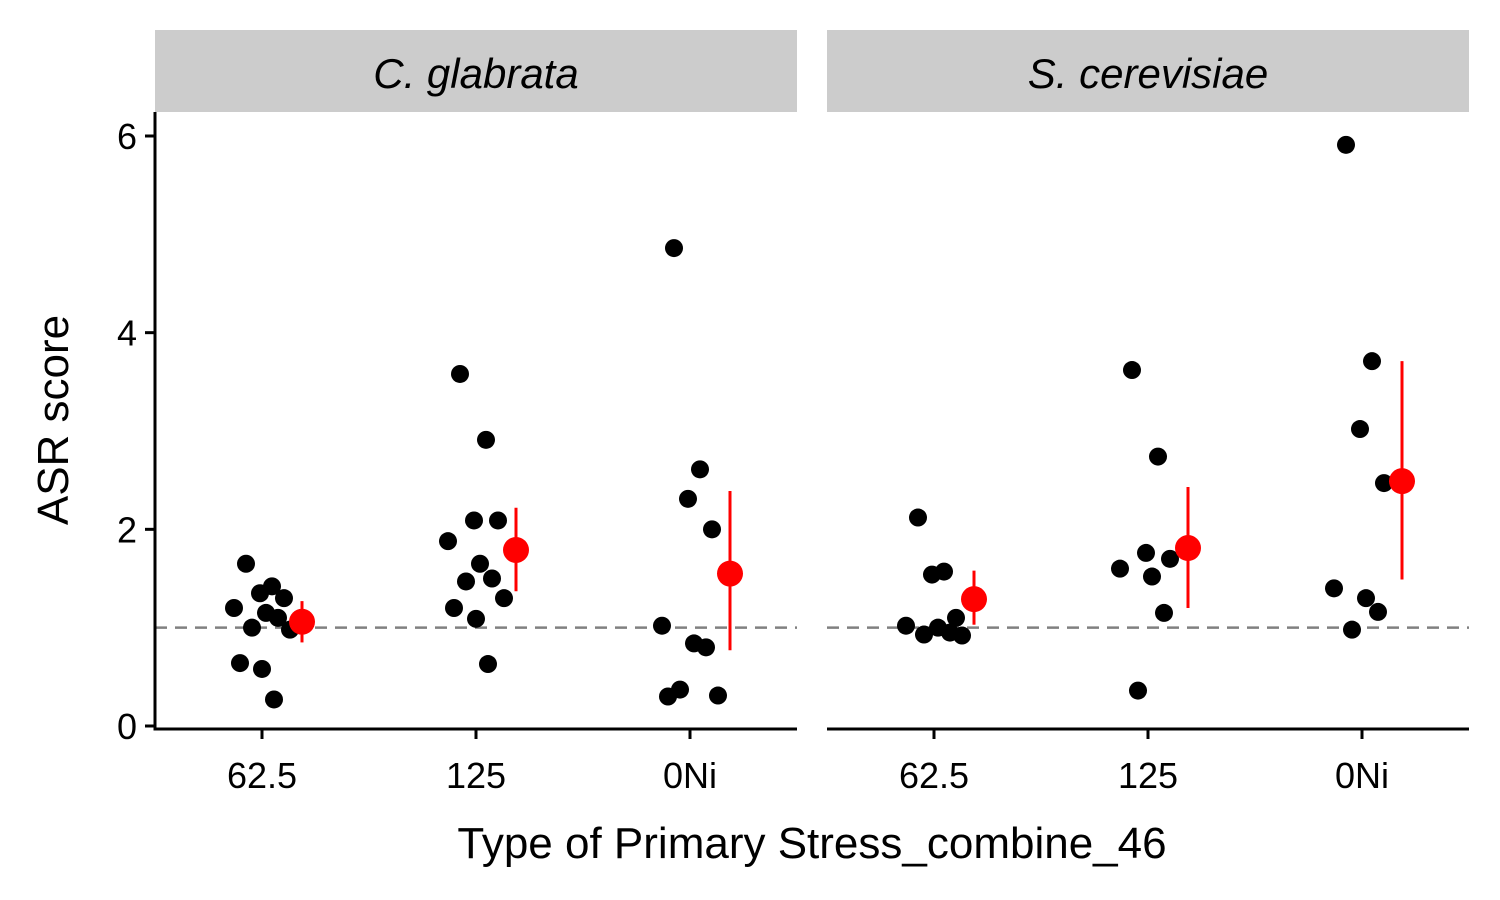 The width and height of the screenshot is (1500, 900). Describe the element at coordinates (1148, 73) in the screenshot. I see `panel-title: S. cerevisiae` at that location.